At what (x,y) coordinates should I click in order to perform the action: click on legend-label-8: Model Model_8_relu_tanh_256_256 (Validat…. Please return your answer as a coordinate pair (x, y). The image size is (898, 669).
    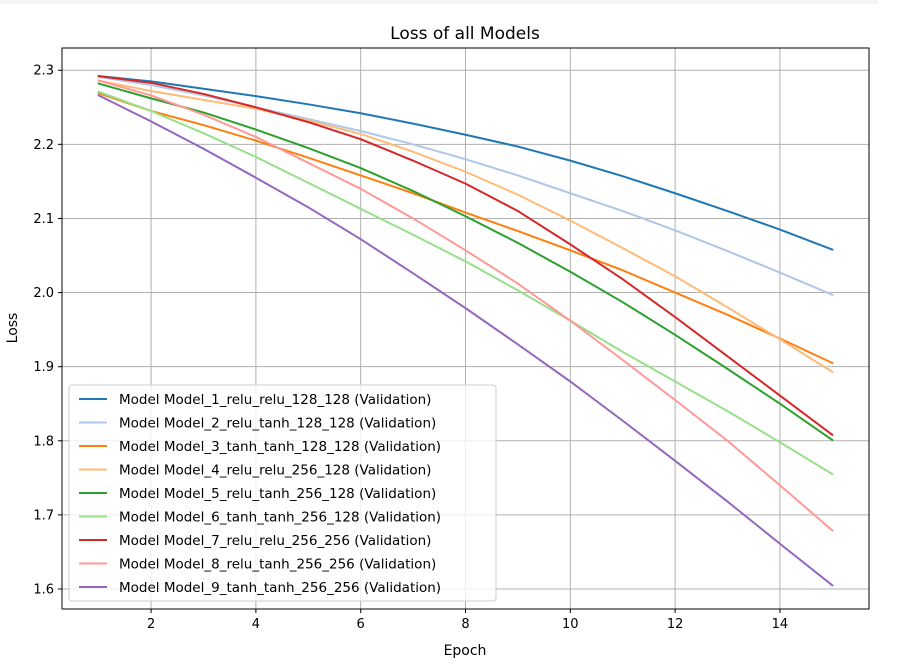
    Looking at the image, I should click on (277, 565).